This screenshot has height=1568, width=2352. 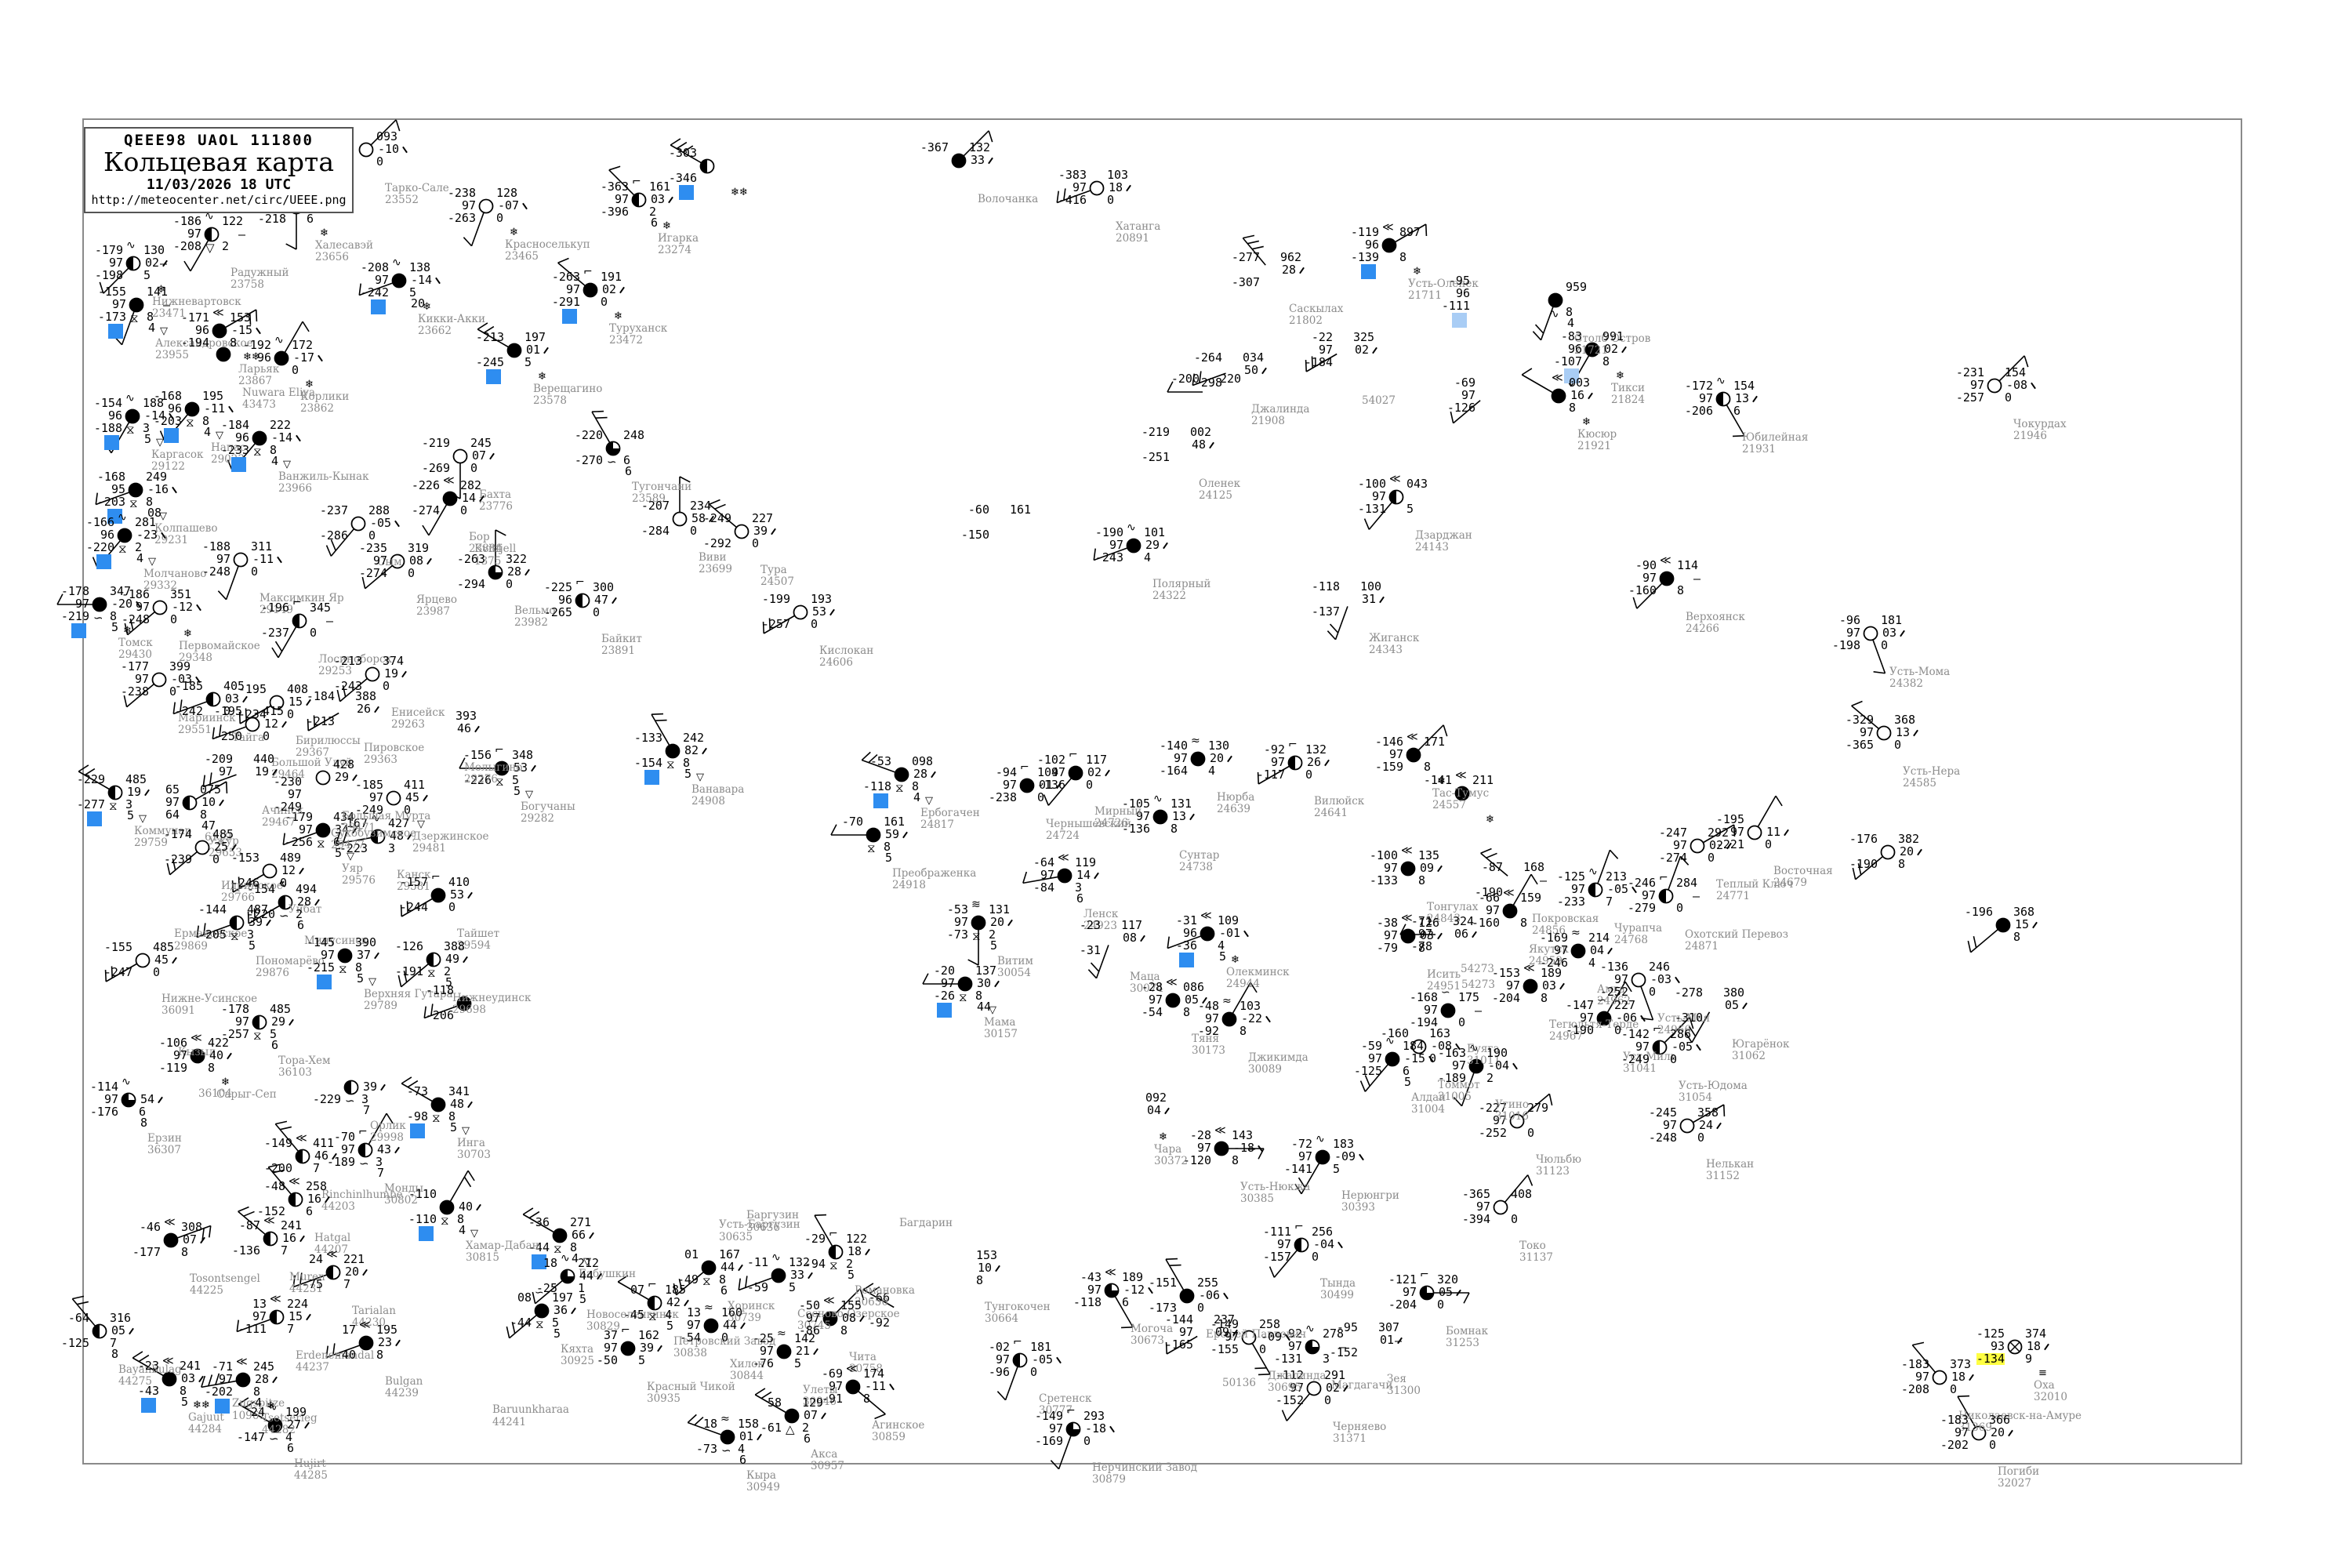 I want to click on station-temperature: 18, so click(x=550, y=1263).